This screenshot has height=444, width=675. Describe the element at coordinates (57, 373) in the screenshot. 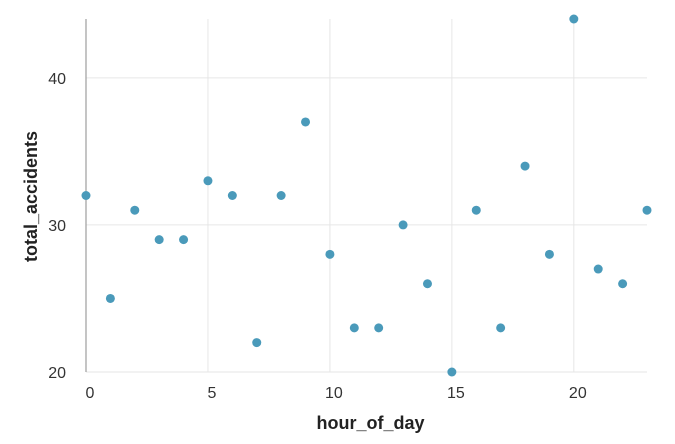

I see `y-tick-label: 20` at that location.